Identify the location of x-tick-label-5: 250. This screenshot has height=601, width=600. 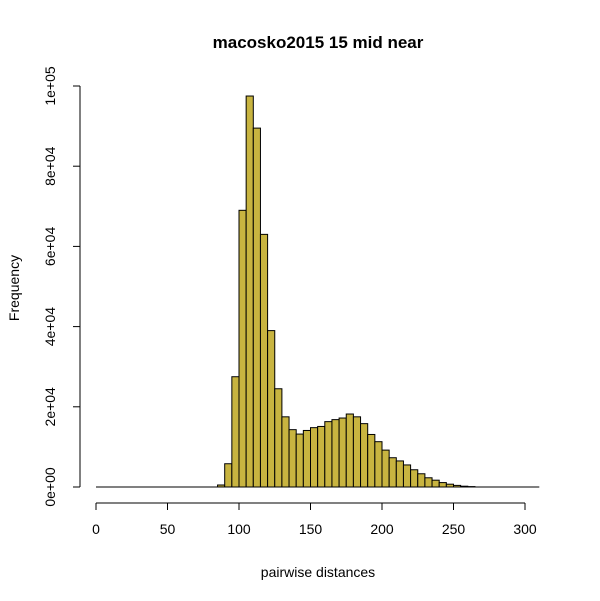
(454, 529).